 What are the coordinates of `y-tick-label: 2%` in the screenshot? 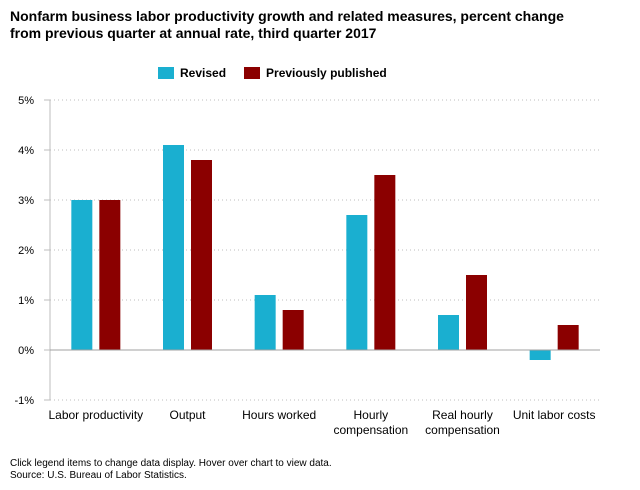 It's located at (26, 251).